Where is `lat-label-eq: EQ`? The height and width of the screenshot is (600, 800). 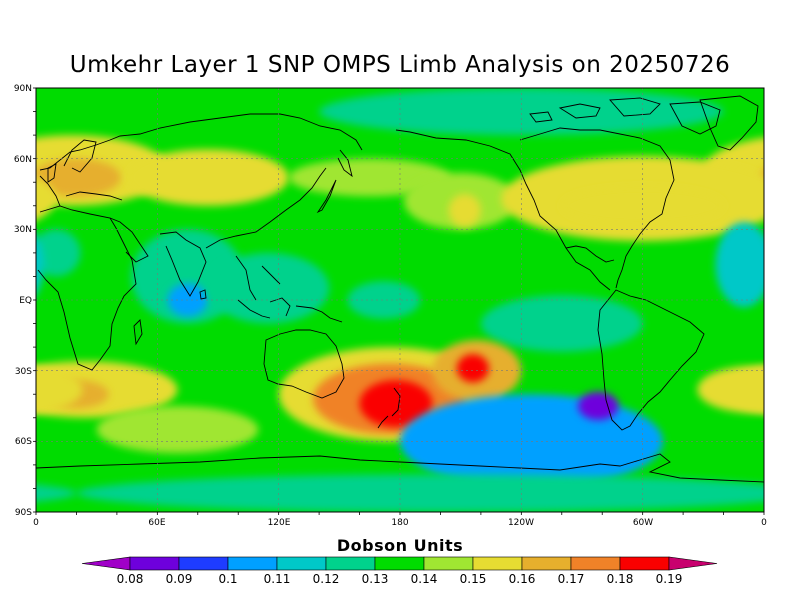
lat-label-eq: EQ is located at coordinates (25, 301).